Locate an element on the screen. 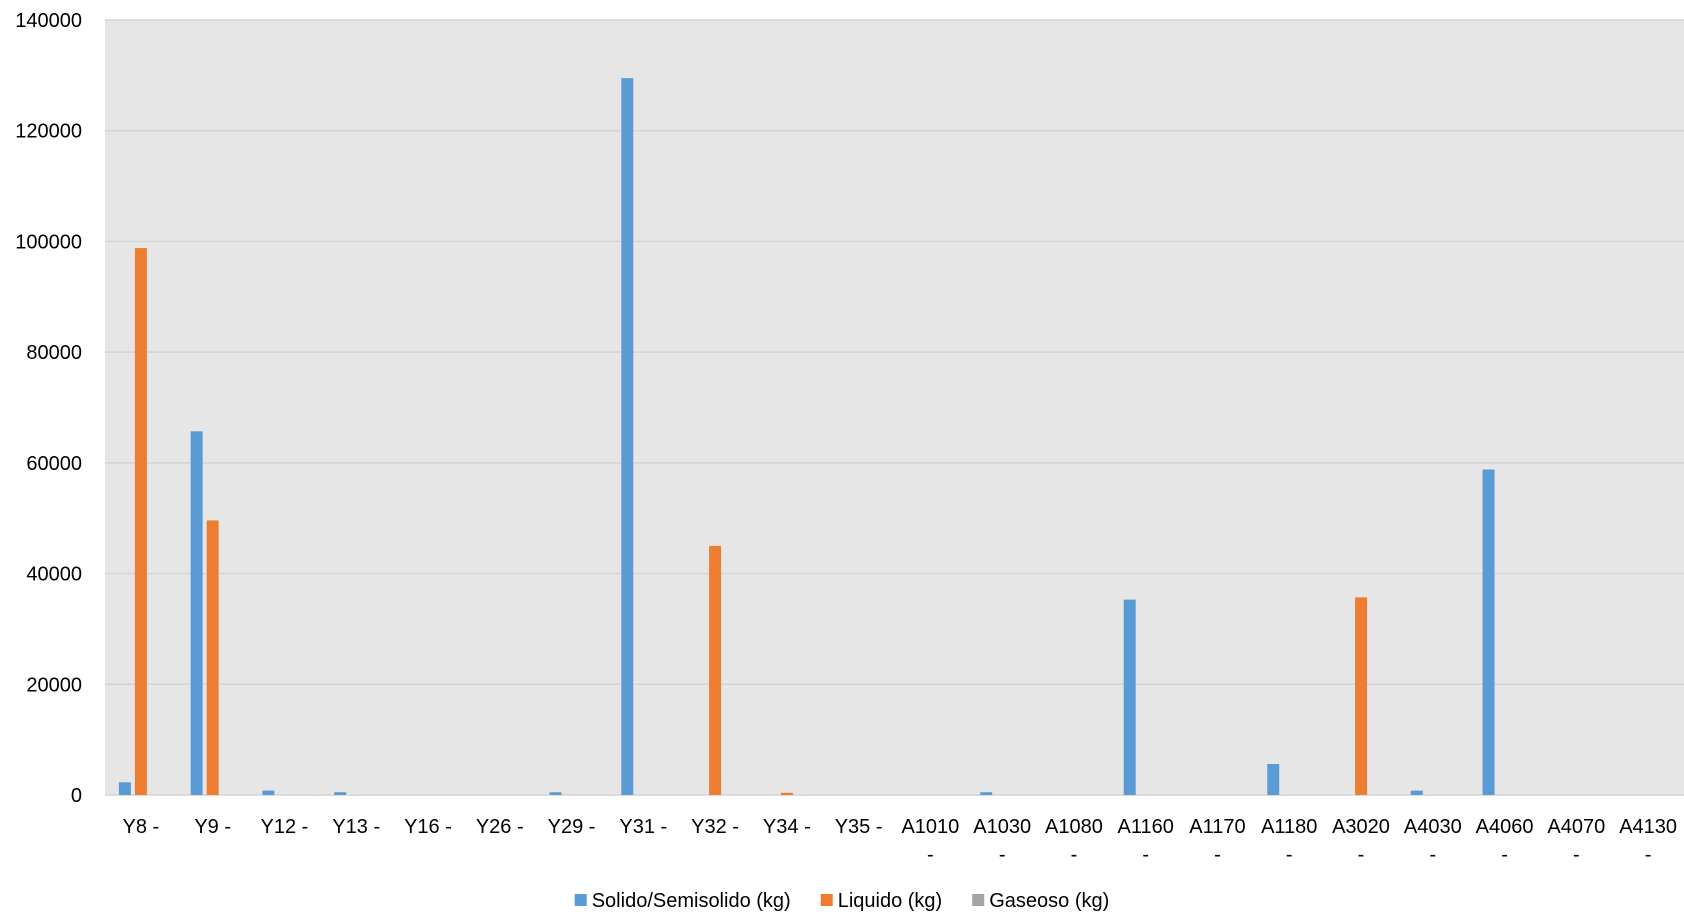 The height and width of the screenshot is (922, 1684). x-tick-label: Y32 - is located at coordinates (715, 827).